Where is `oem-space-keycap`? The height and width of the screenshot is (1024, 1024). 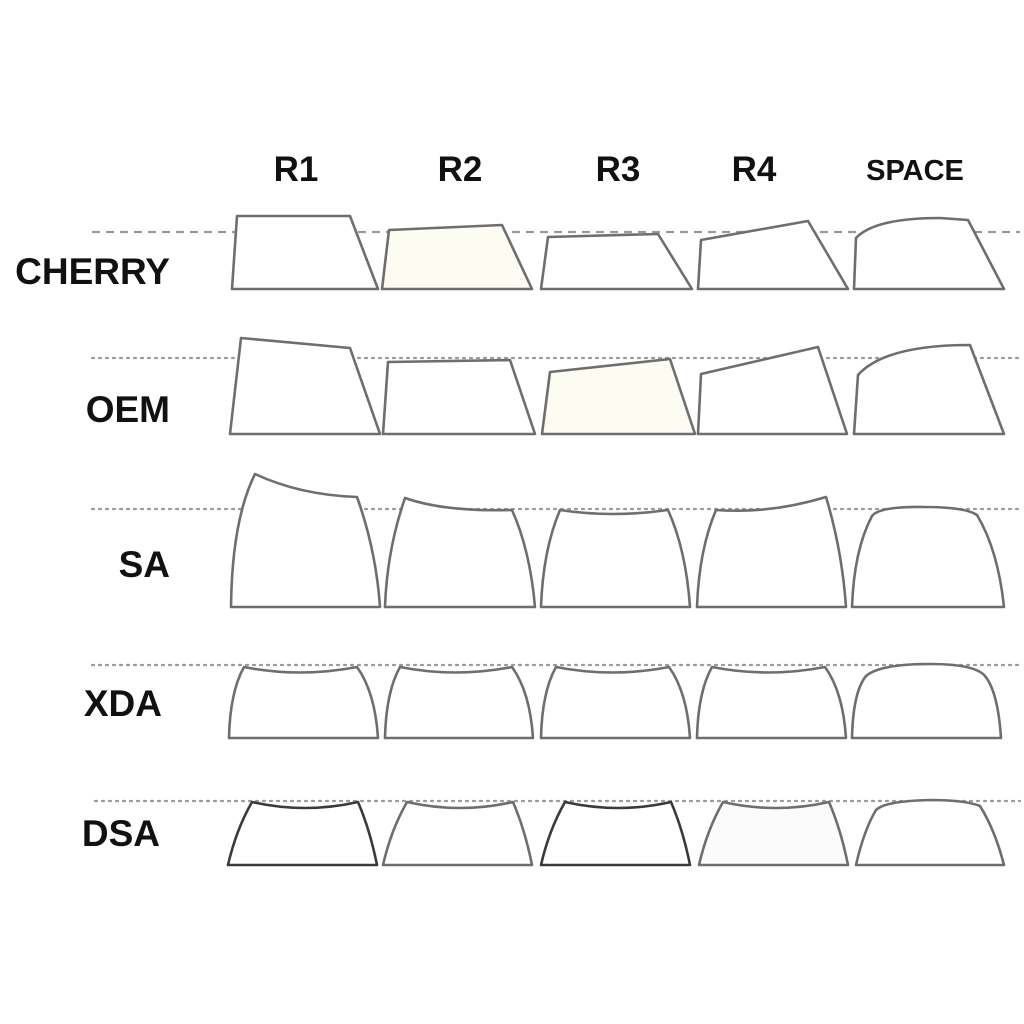 oem-space-keycap is located at coordinates (929, 389).